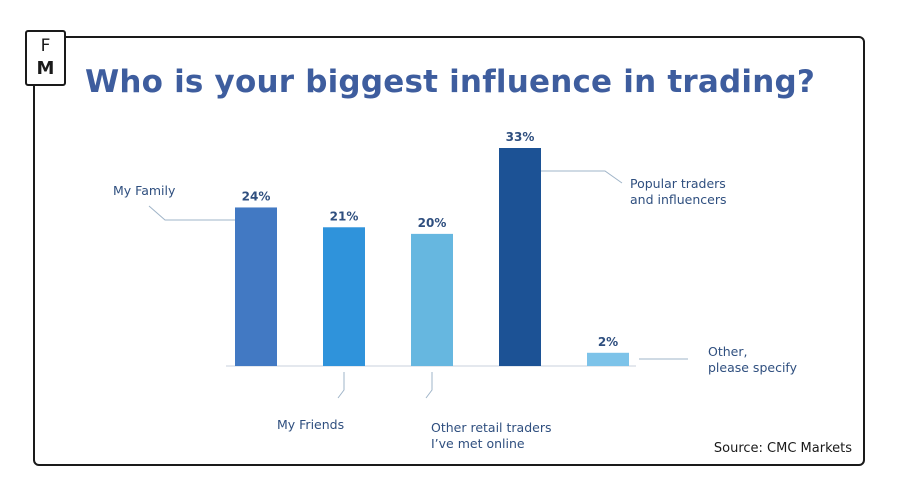  I want to click on category-label-1: My Family, so click(144, 190).